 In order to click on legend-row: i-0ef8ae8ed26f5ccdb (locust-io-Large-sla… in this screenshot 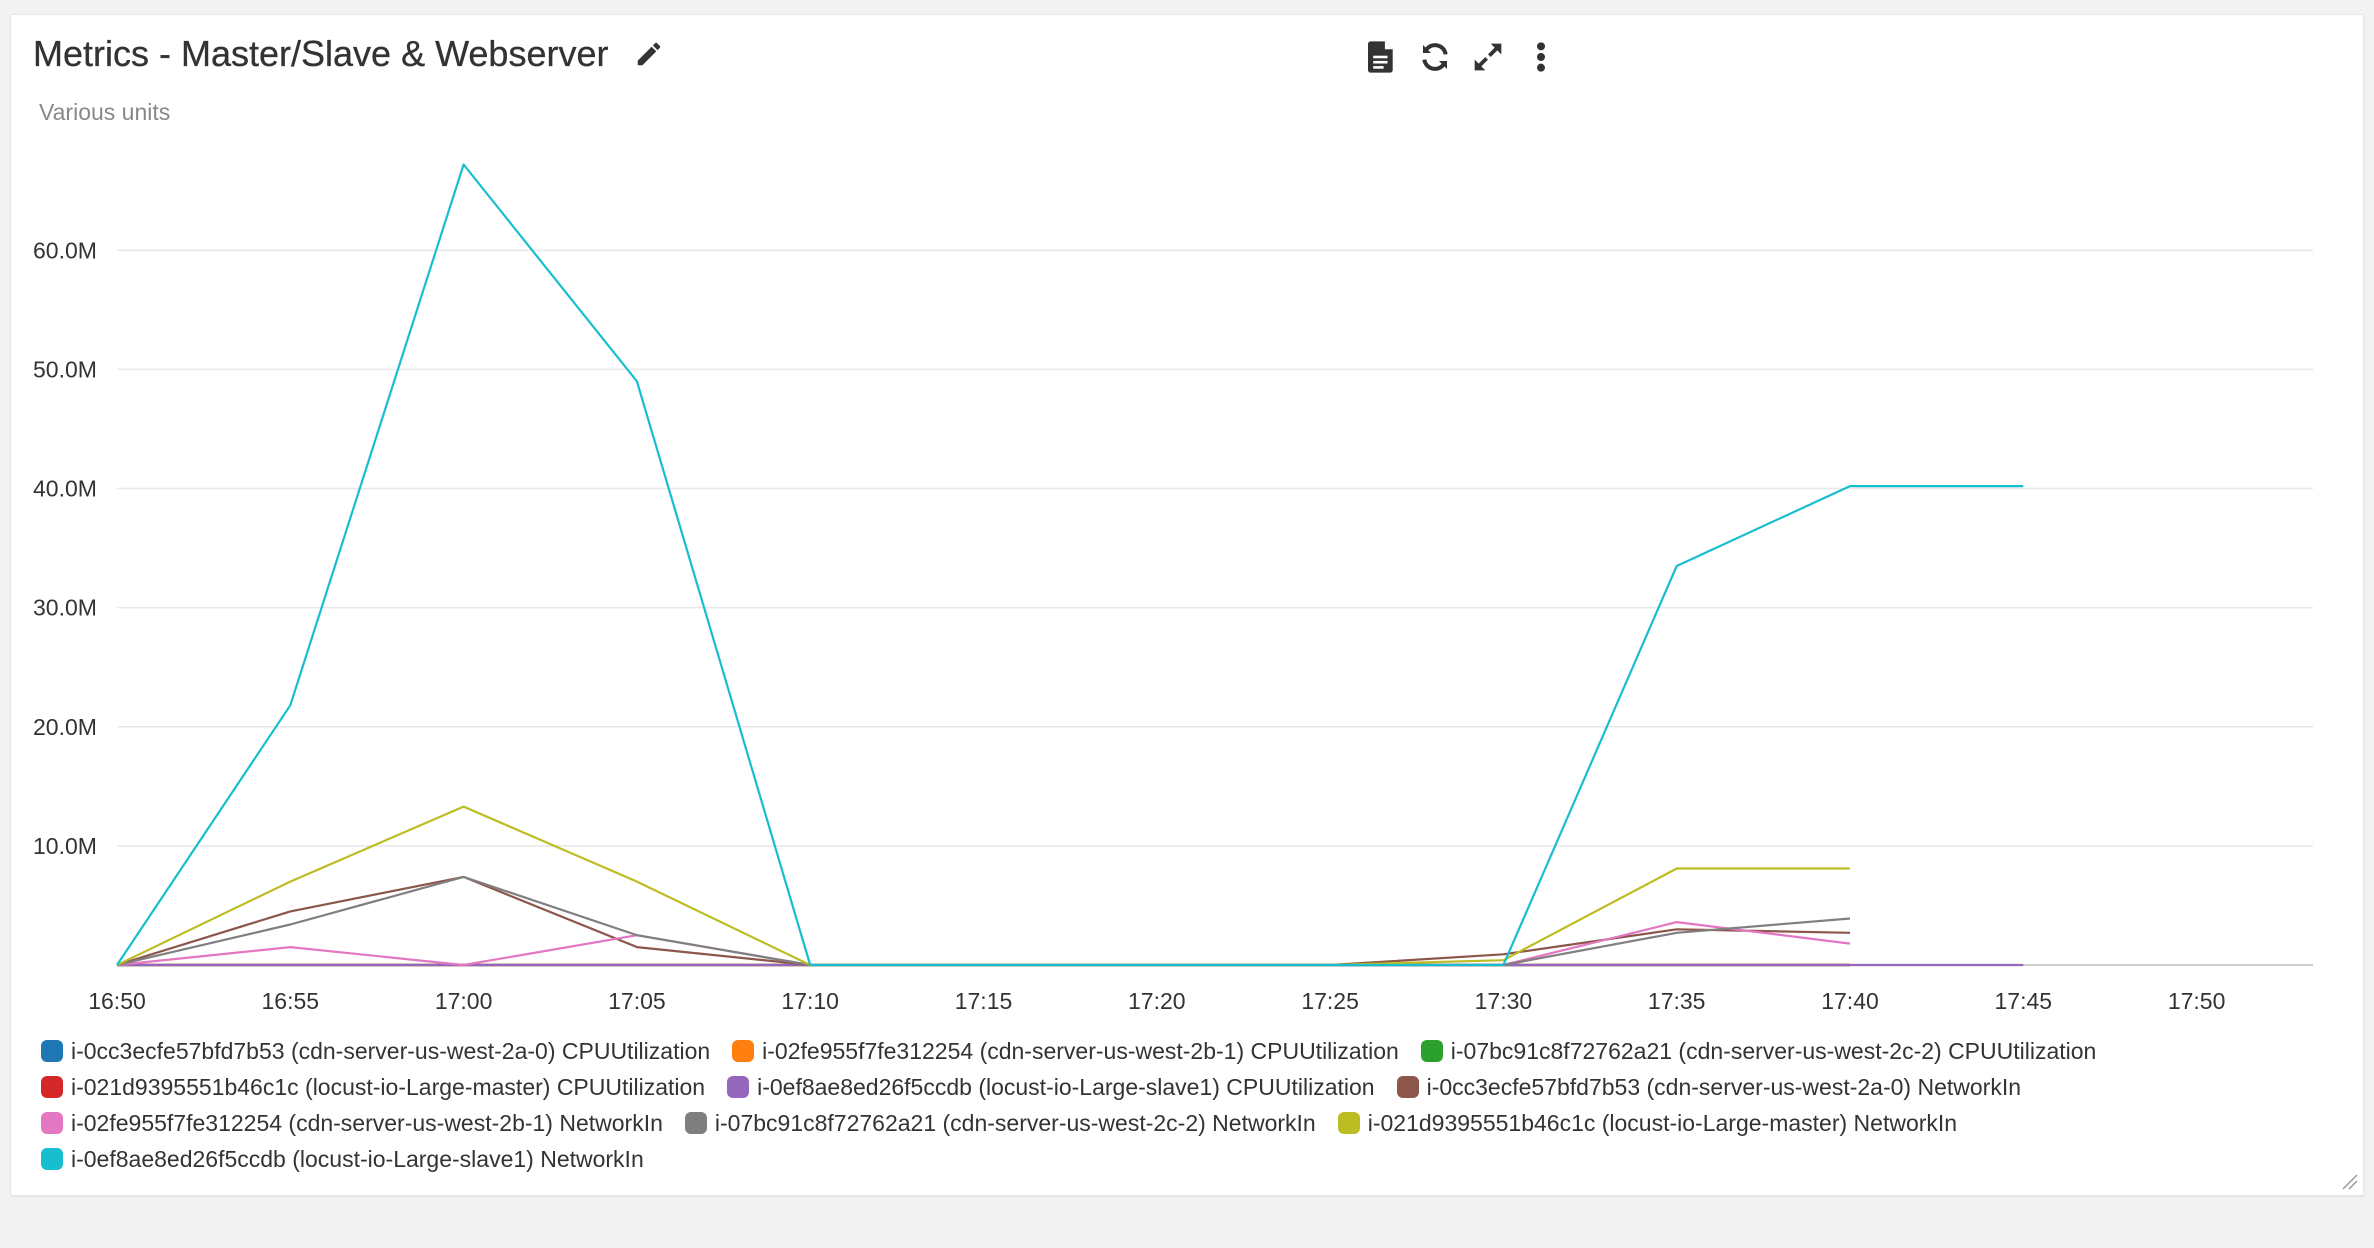, I will do `click(1191, 1159)`.